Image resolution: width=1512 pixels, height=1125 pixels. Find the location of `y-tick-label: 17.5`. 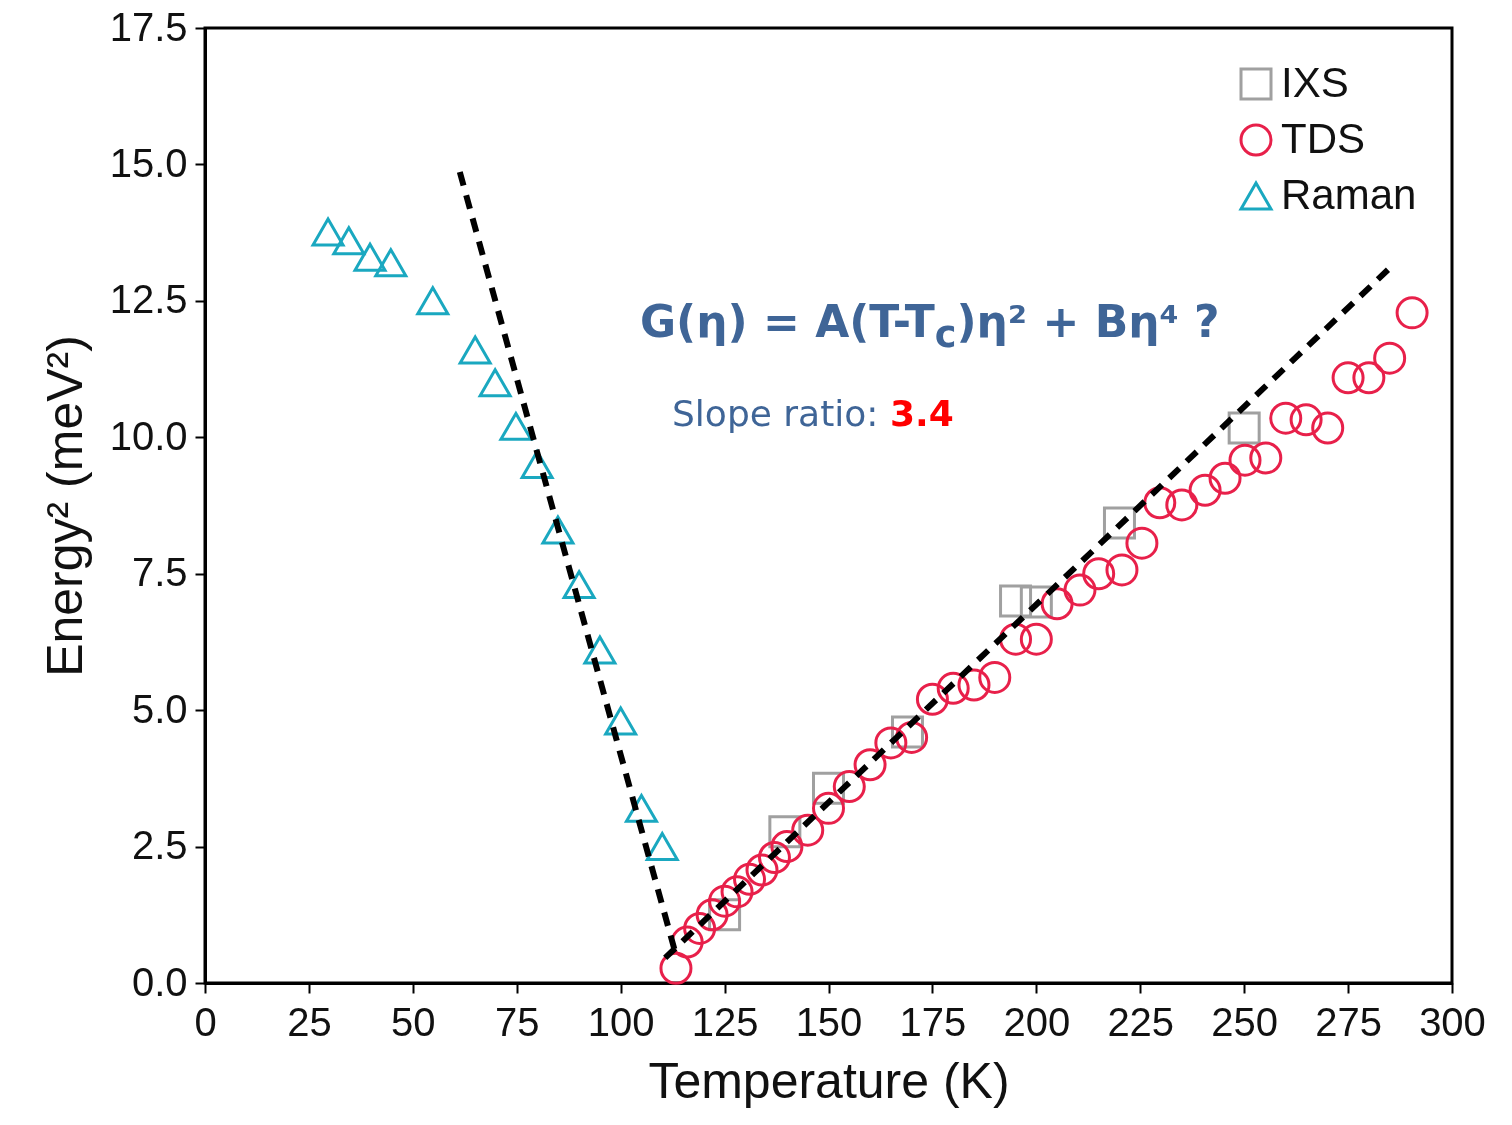

y-tick-label: 17.5 is located at coordinates (148, 26).